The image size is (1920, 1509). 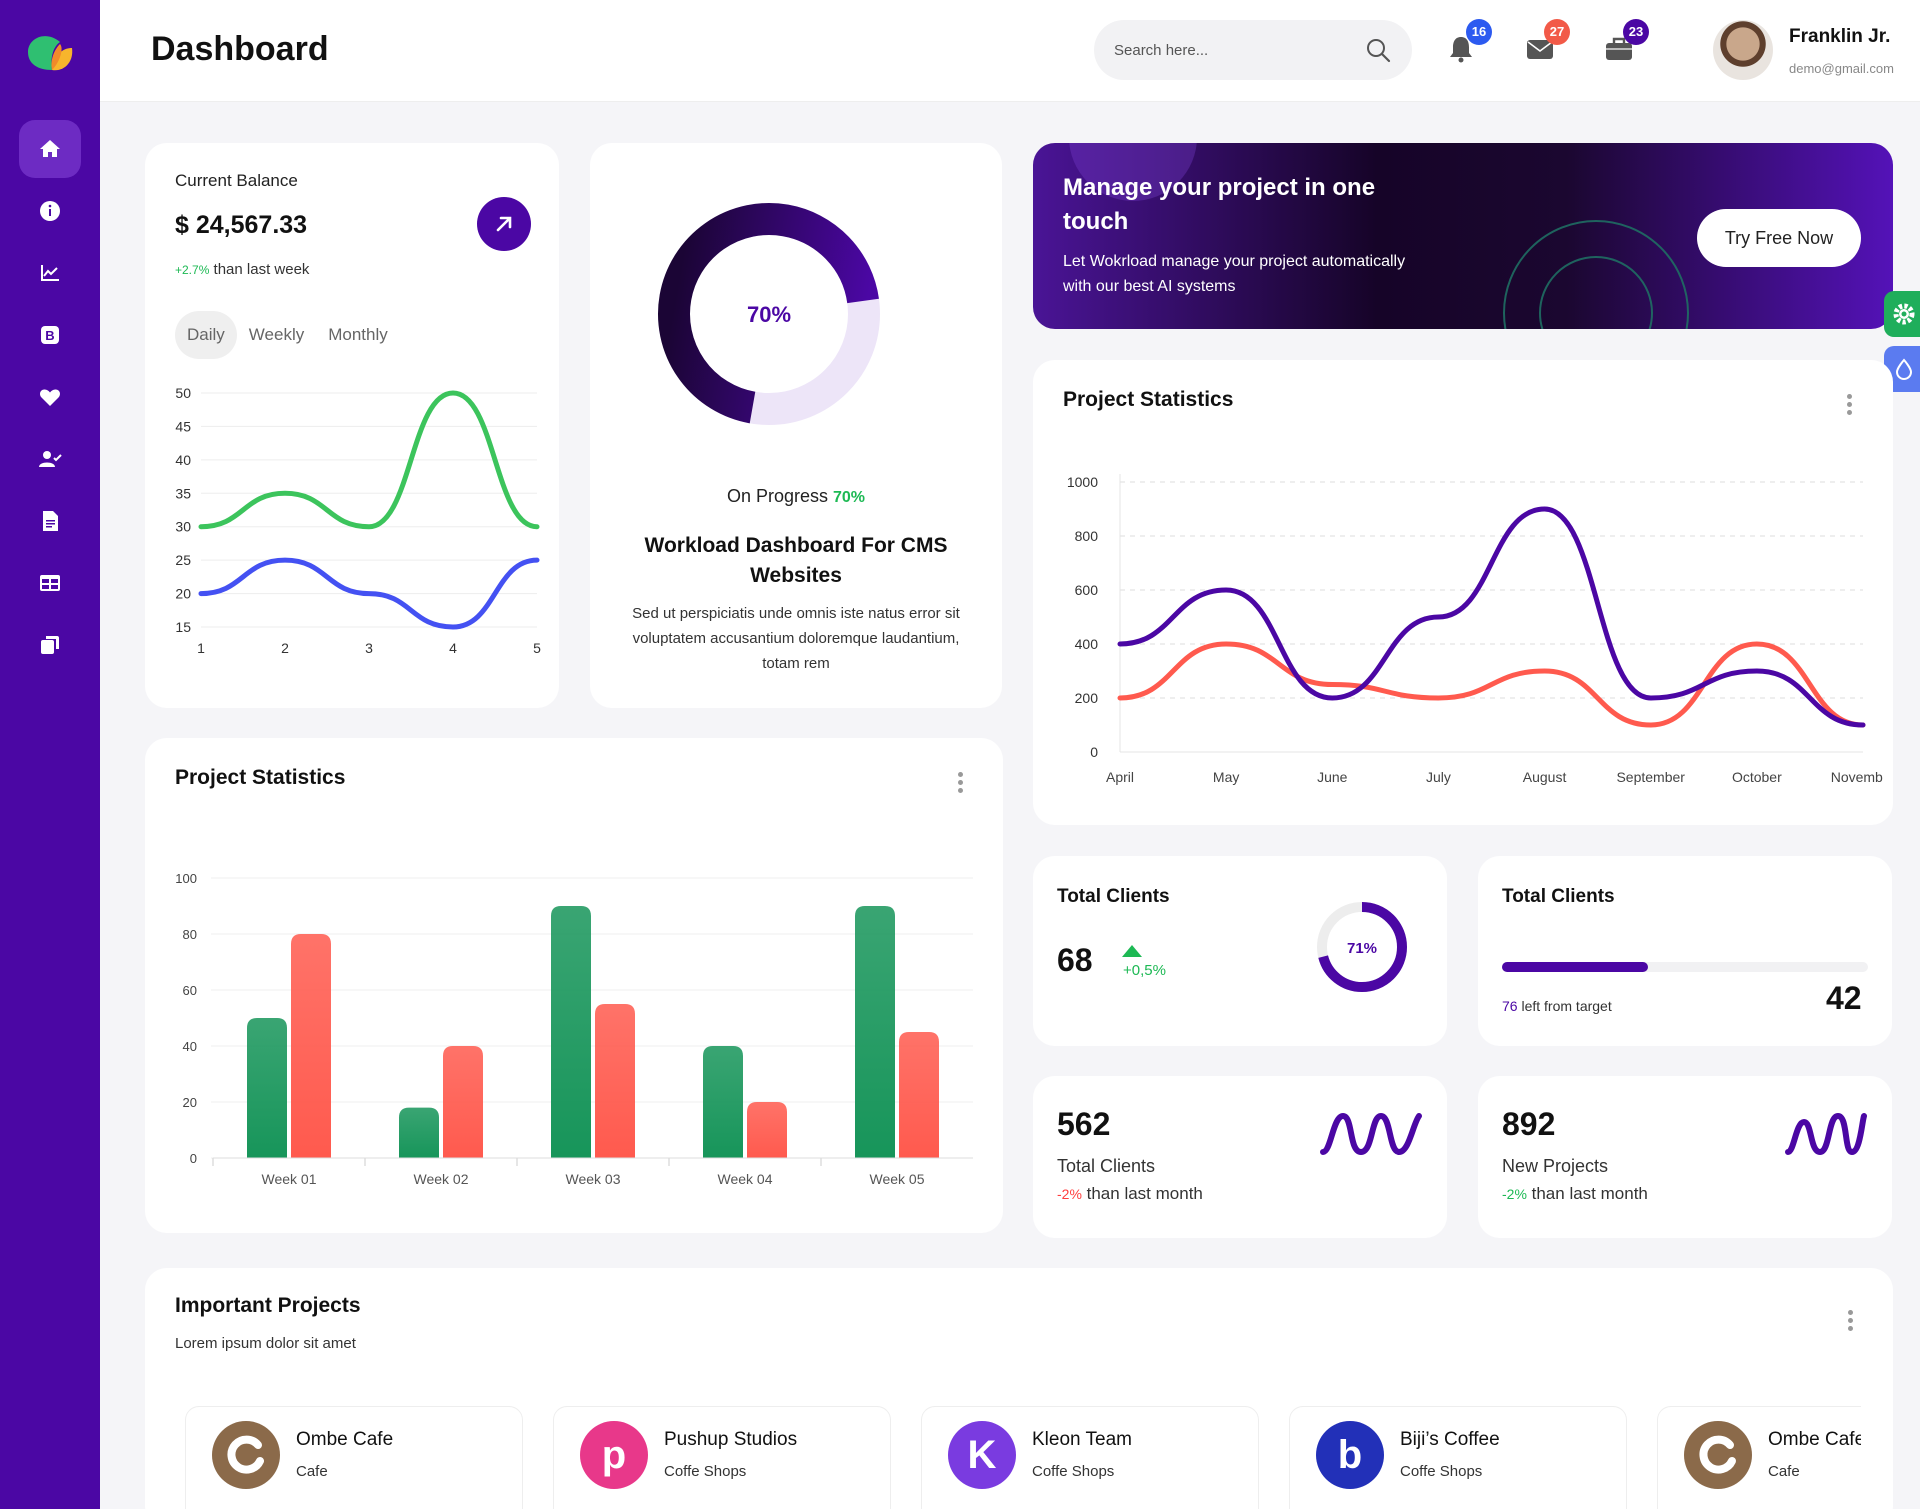 I want to click on user-name: Franklin Jr., so click(x=1840, y=36).